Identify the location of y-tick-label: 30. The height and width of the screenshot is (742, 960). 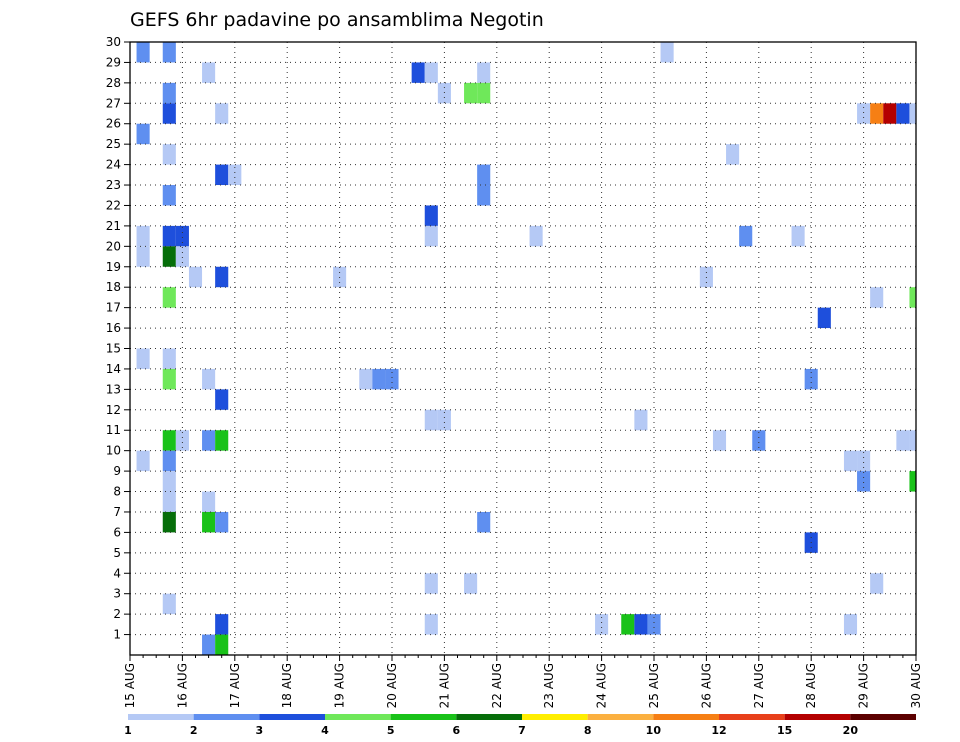
(113, 42).